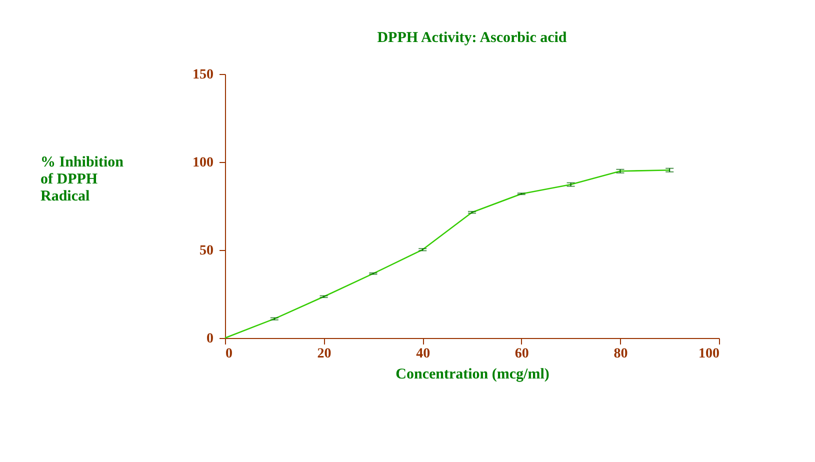  What do you see at coordinates (423, 354) in the screenshot?
I see `x-tick-label: 40` at bounding box center [423, 354].